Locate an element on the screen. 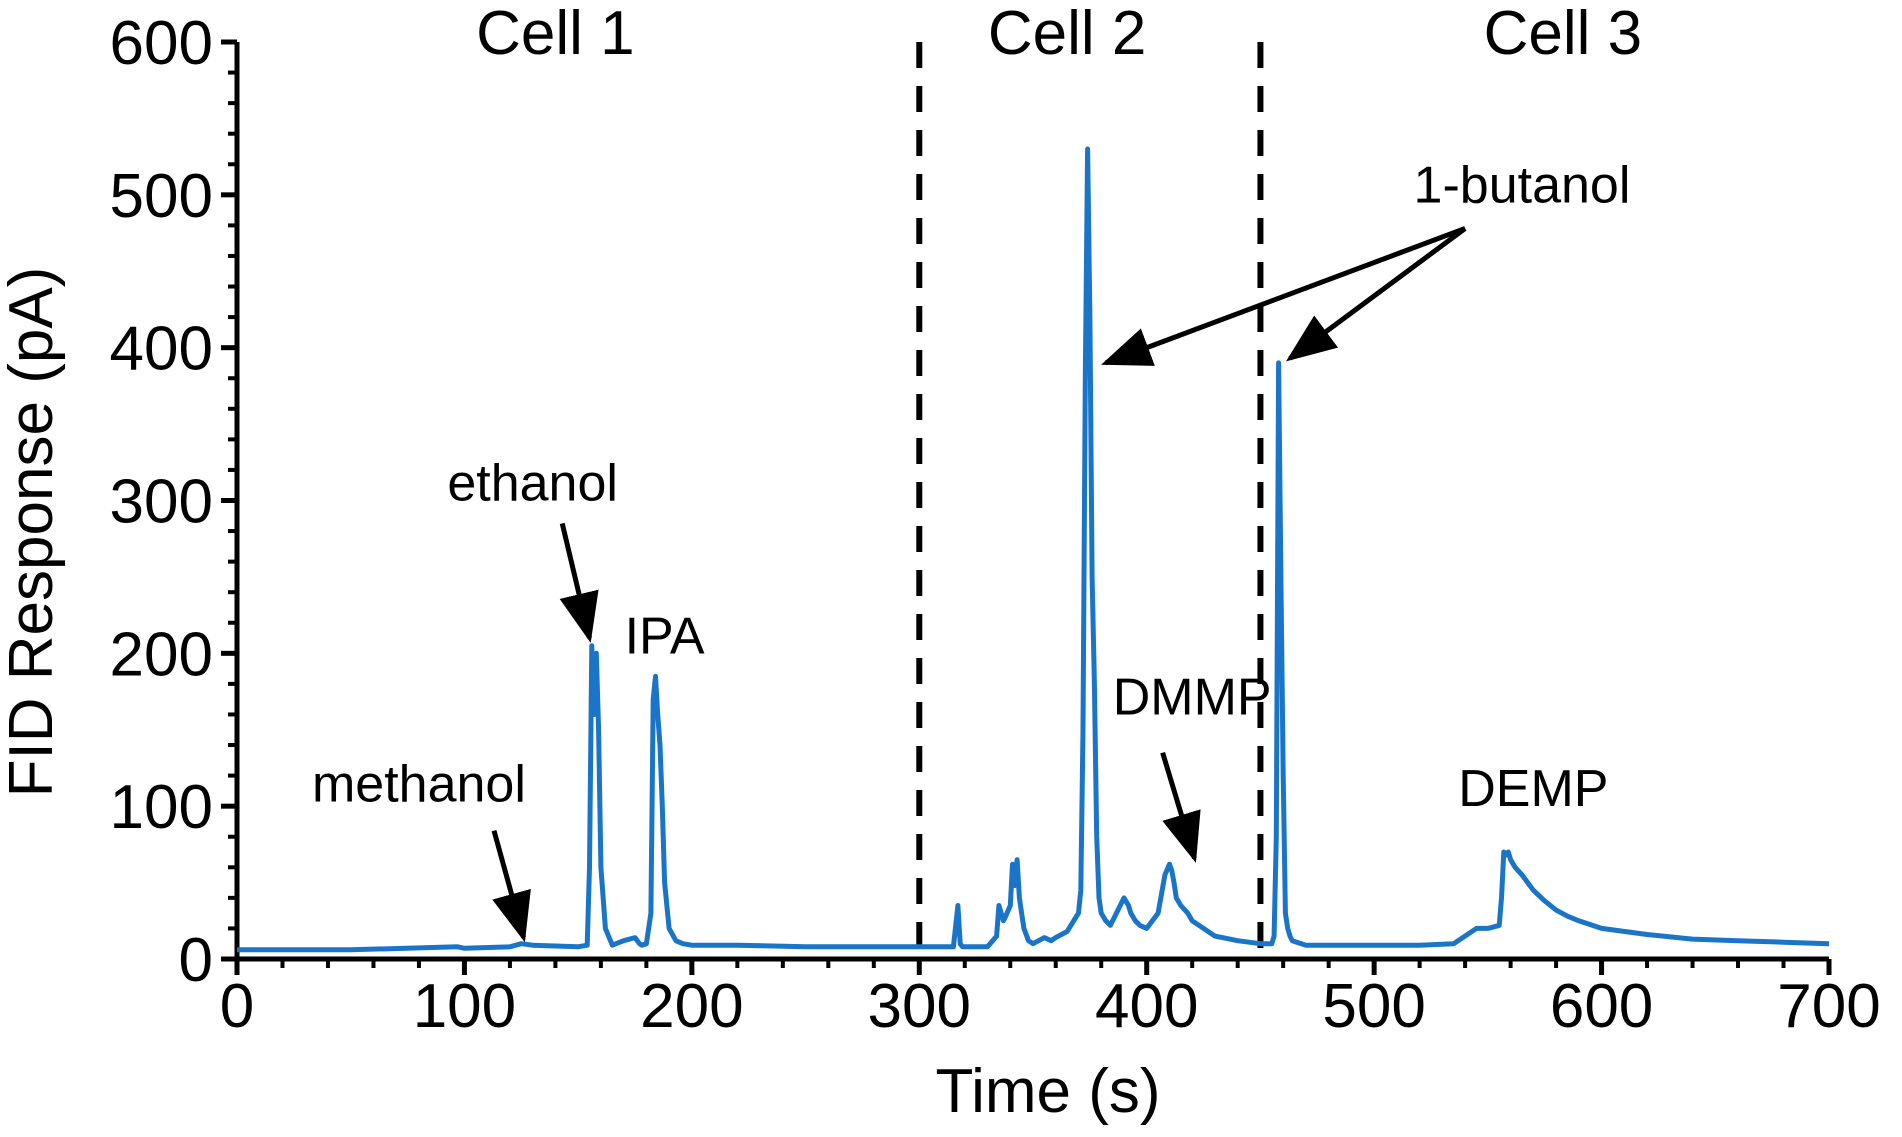  peak-label: IPA is located at coordinates (665, 636).